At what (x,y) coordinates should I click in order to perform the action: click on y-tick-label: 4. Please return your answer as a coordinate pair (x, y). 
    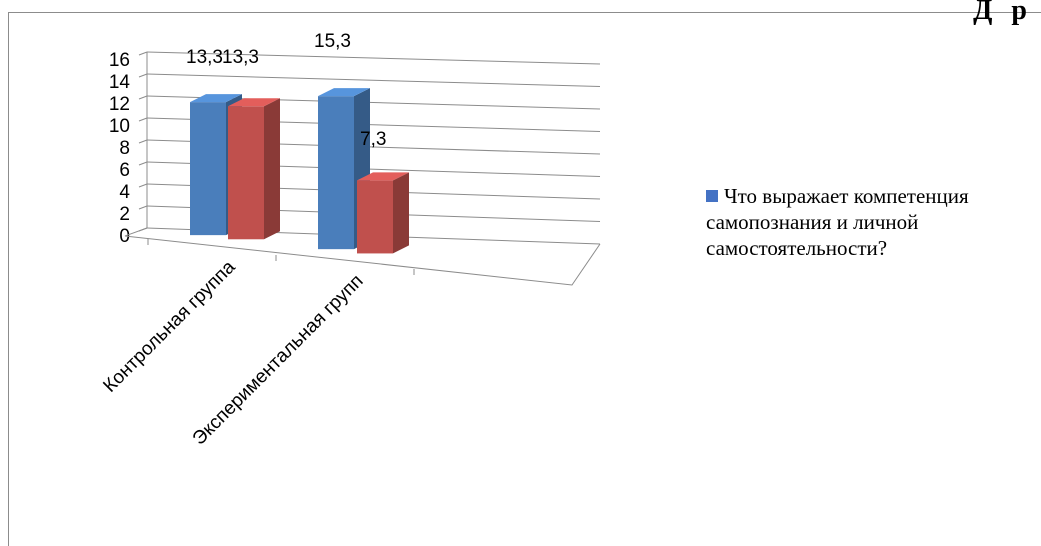
    Looking at the image, I should click on (124, 192).